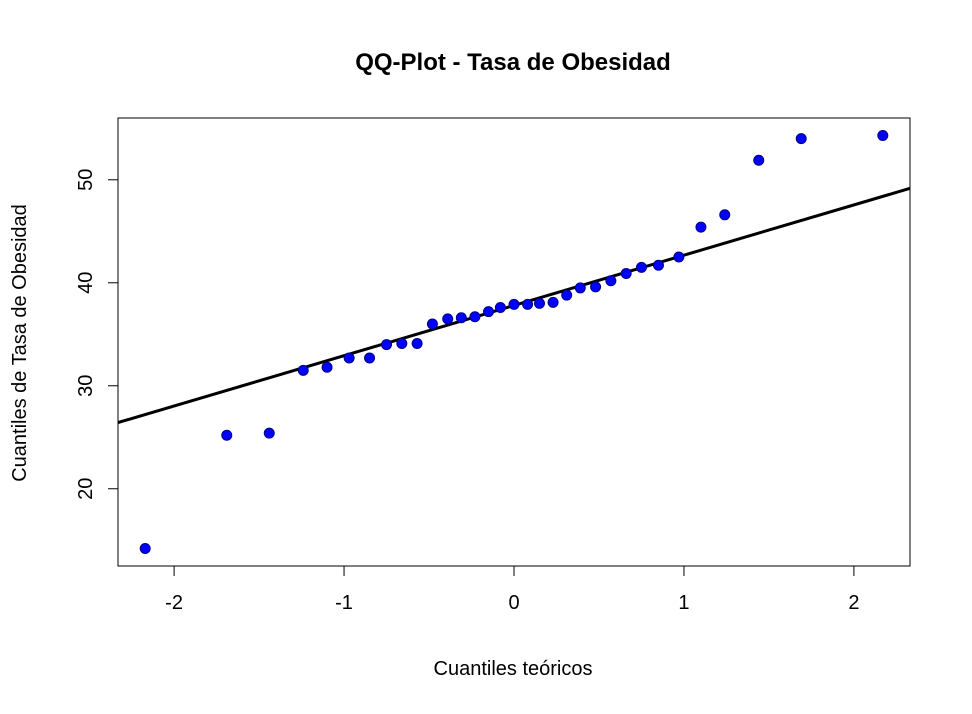 Image resolution: width=972 pixels, height=714 pixels. Describe the element at coordinates (513, 62) in the screenshot. I see `chart-title: QQ-Plot - Tasa de Obesidad` at that location.